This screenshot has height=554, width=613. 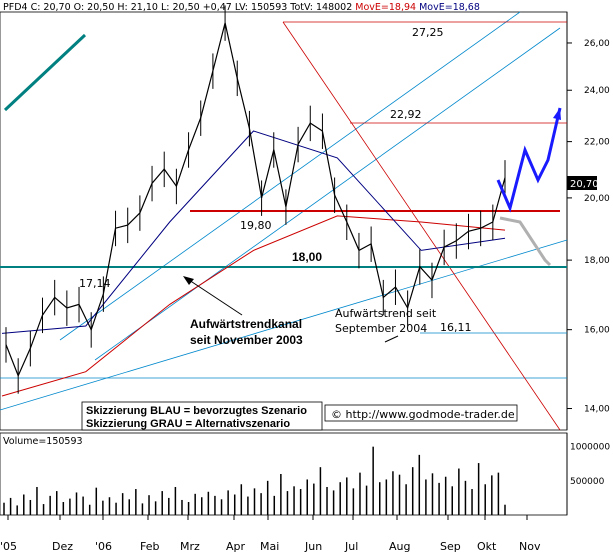 I want to click on scenario-legend-box, so click(x=202, y=416).